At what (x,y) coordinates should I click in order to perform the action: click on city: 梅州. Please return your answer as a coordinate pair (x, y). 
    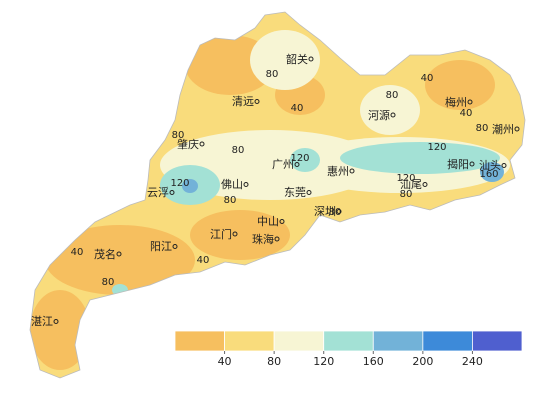
    Looking at the image, I should click on (456, 102).